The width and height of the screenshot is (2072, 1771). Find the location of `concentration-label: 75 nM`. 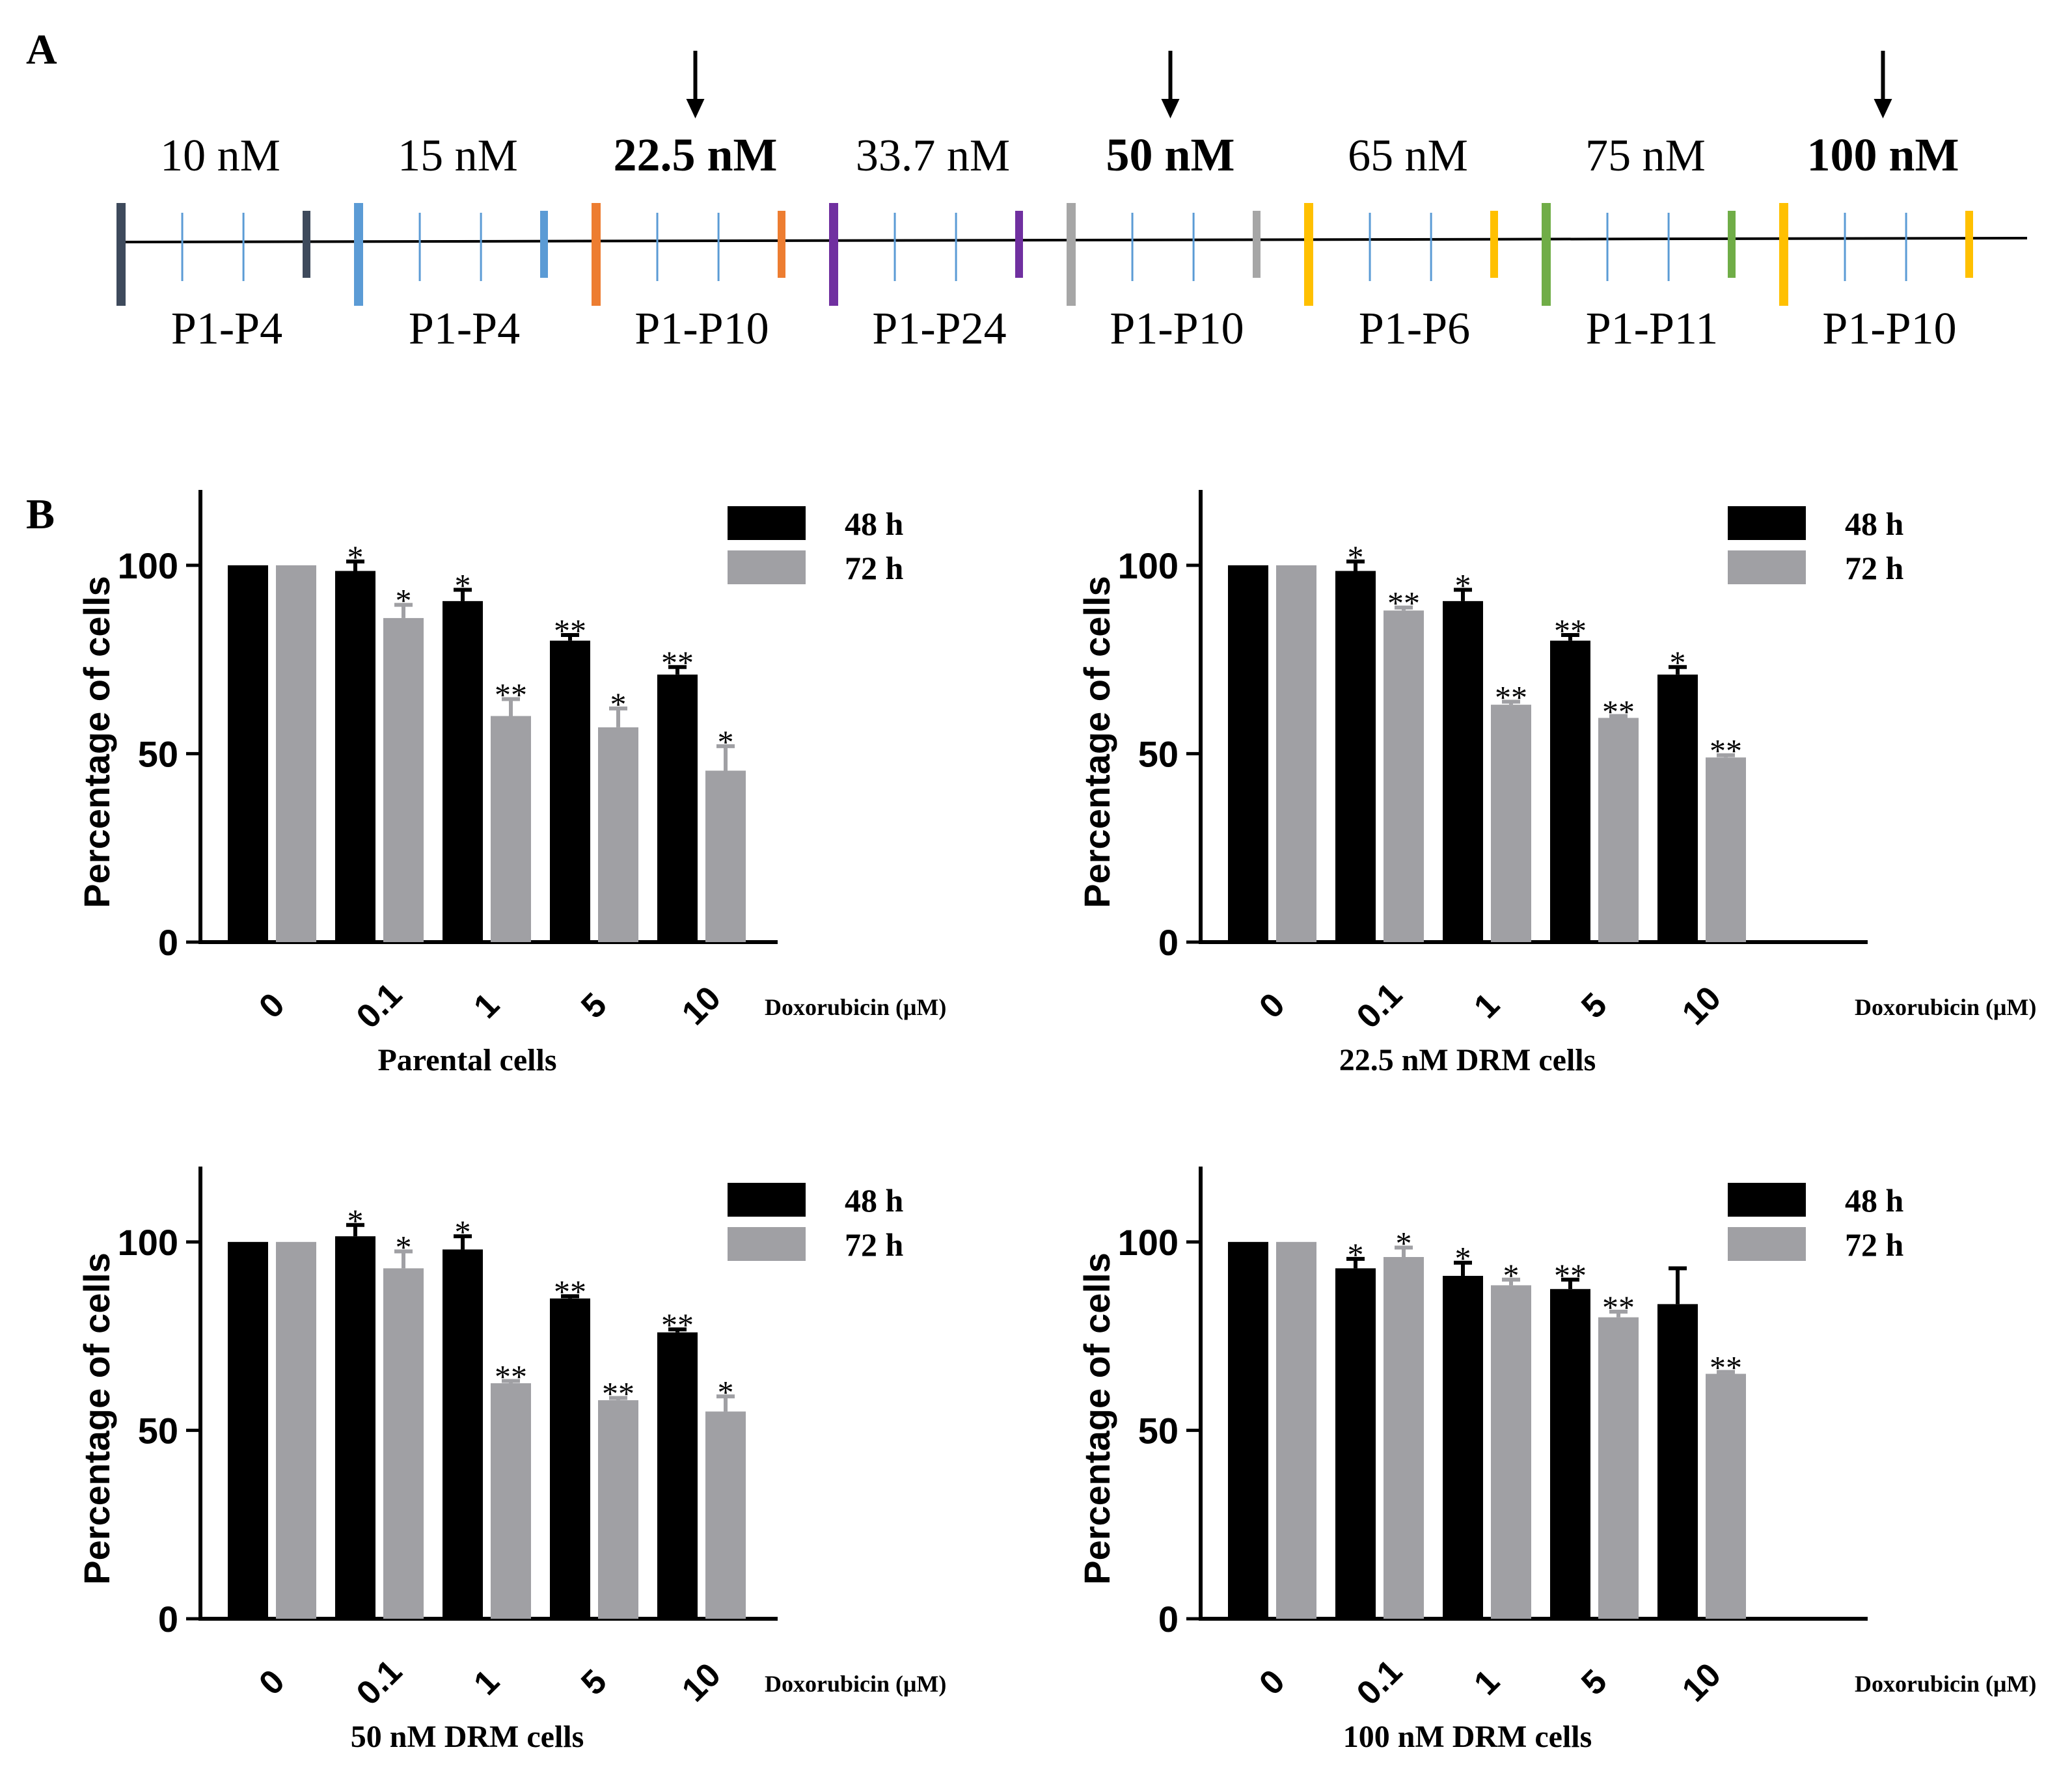

concentration-label: 75 nM is located at coordinates (1646, 156).